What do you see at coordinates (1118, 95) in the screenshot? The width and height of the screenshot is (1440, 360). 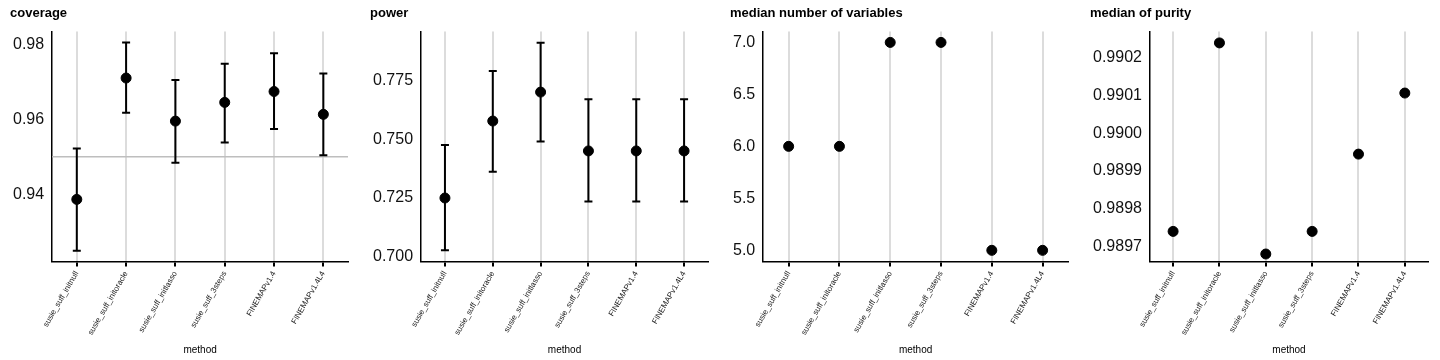 I see `y-tick-label: 0.9901` at bounding box center [1118, 95].